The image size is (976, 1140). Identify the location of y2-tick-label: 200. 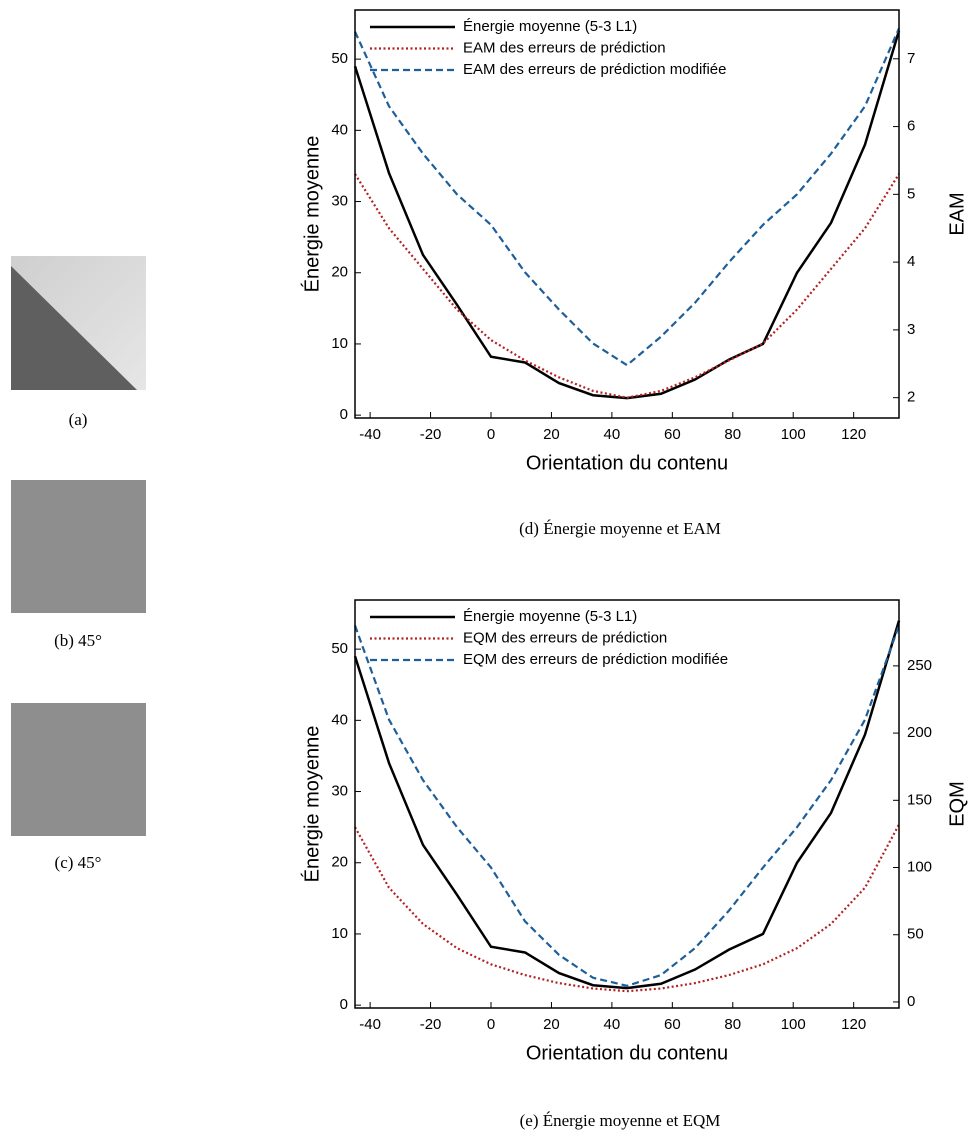
(919, 732).